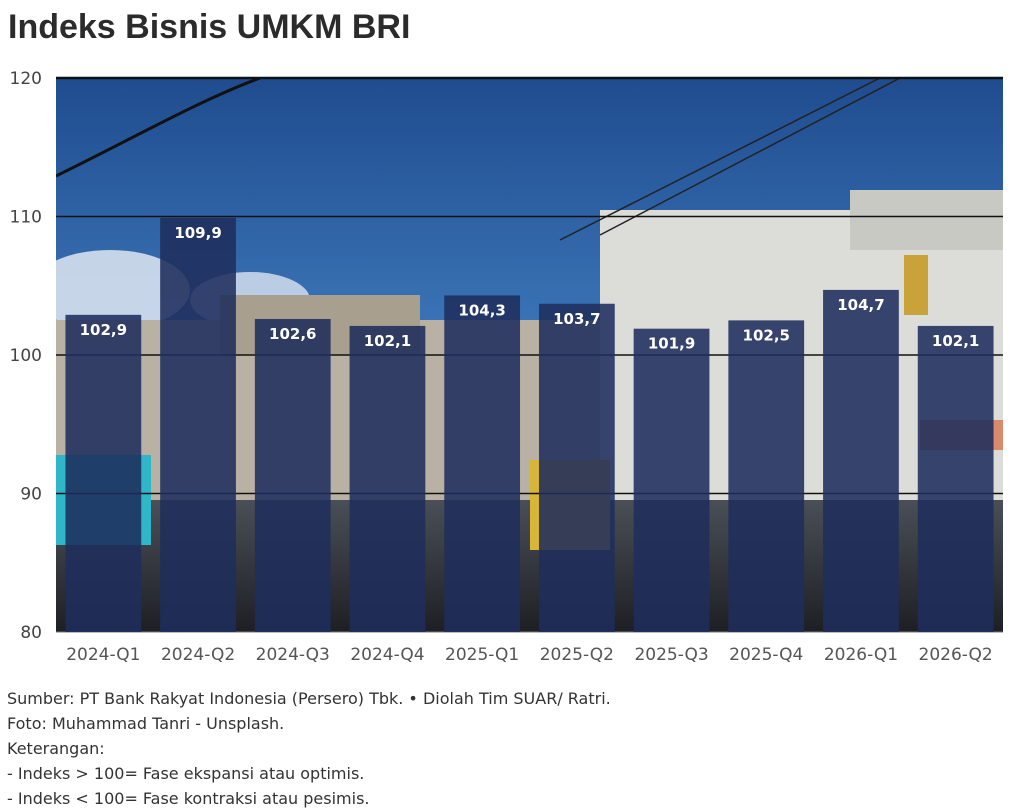 The image size is (1024, 811). What do you see at coordinates (861, 655) in the screenshot?
I see `x-tick-label: 2026-Q1` at bounding box center [861, 655].